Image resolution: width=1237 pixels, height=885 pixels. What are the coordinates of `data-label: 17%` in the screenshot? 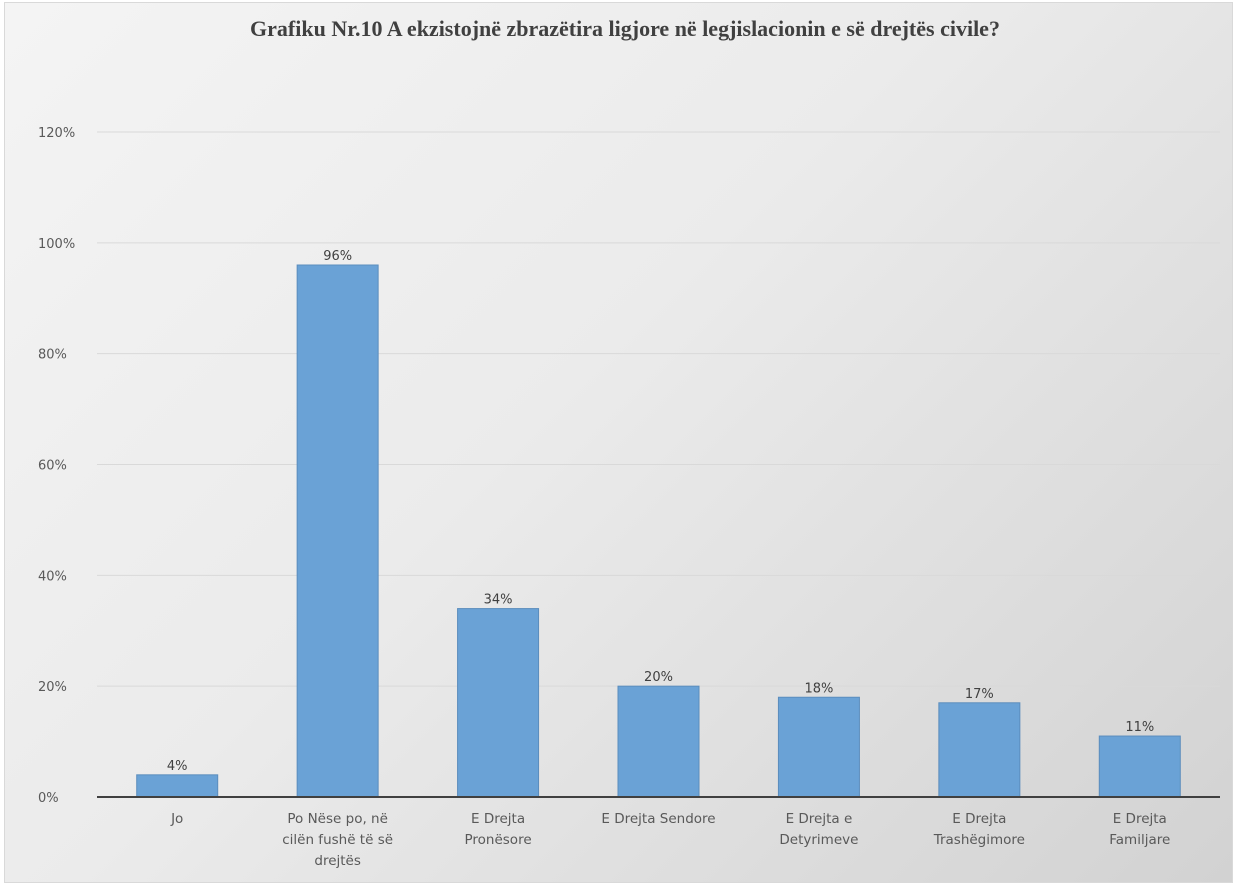 It's located at (979, 694).